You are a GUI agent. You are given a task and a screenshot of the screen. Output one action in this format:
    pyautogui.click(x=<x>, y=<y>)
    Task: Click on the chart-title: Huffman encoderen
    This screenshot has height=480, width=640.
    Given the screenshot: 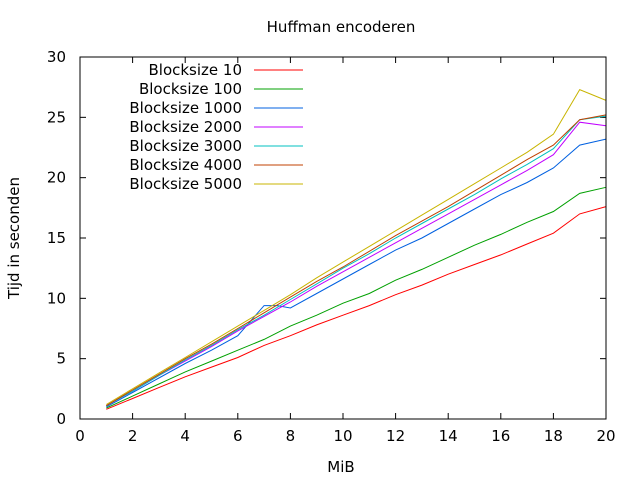 What is the action you would take?
    pyautogui.click(x=341, y=27)
    